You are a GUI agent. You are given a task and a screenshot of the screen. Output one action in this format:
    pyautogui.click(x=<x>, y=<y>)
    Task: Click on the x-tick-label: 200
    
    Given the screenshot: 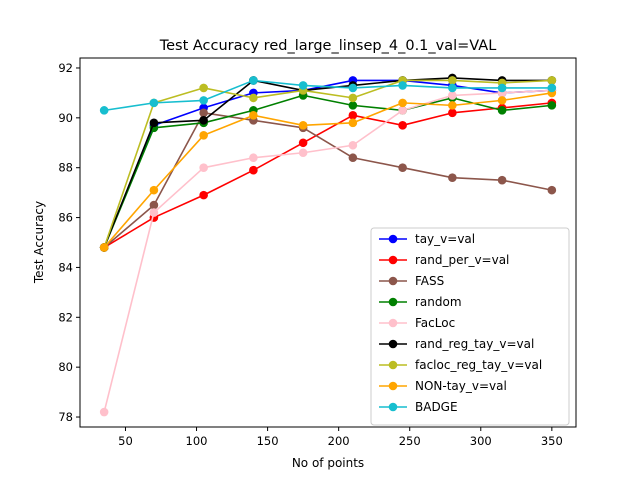 What is the action you would take?
    pyautogui.click(x=339, y=441)
    